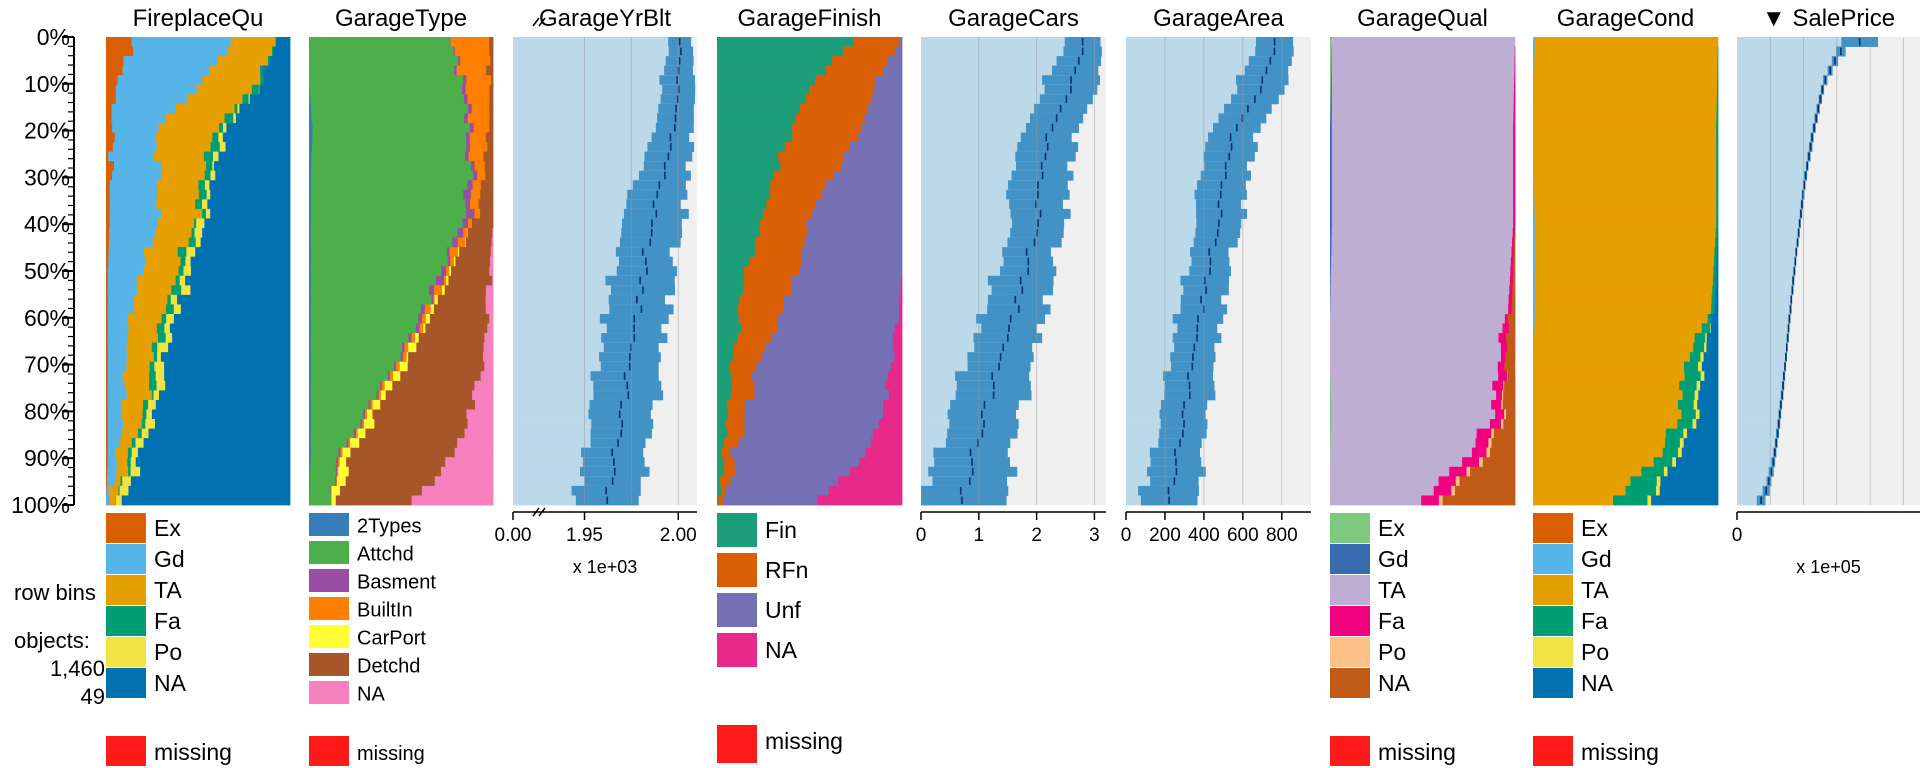  I want to click on bar-garagequal-ex, so click(1330, 376).